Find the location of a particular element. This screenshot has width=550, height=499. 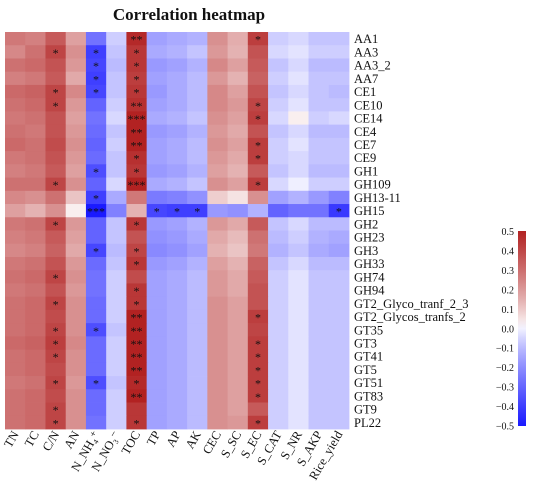

row-label: GT5 is located at coordinates (365, 370).